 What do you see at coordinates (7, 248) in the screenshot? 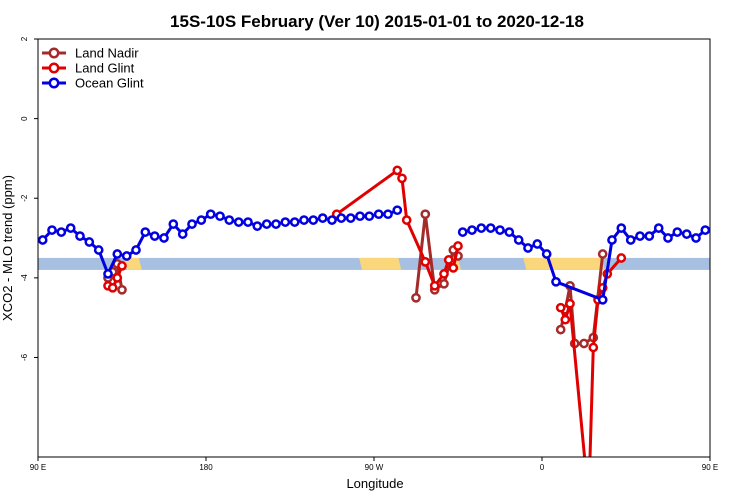
I see `y-axis-label: XCO2 - MLO trend (ppm)` at bounding box center [7, 248].